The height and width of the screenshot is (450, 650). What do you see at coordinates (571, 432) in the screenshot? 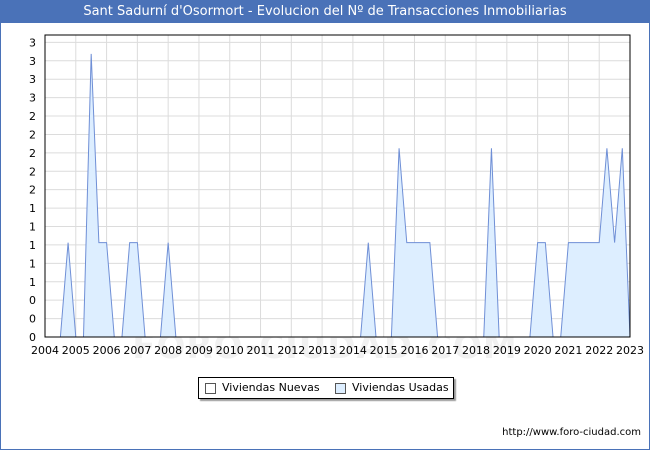
I see `source-url: http://www.foro-ciudad.com` at bounding box center [571, 432].